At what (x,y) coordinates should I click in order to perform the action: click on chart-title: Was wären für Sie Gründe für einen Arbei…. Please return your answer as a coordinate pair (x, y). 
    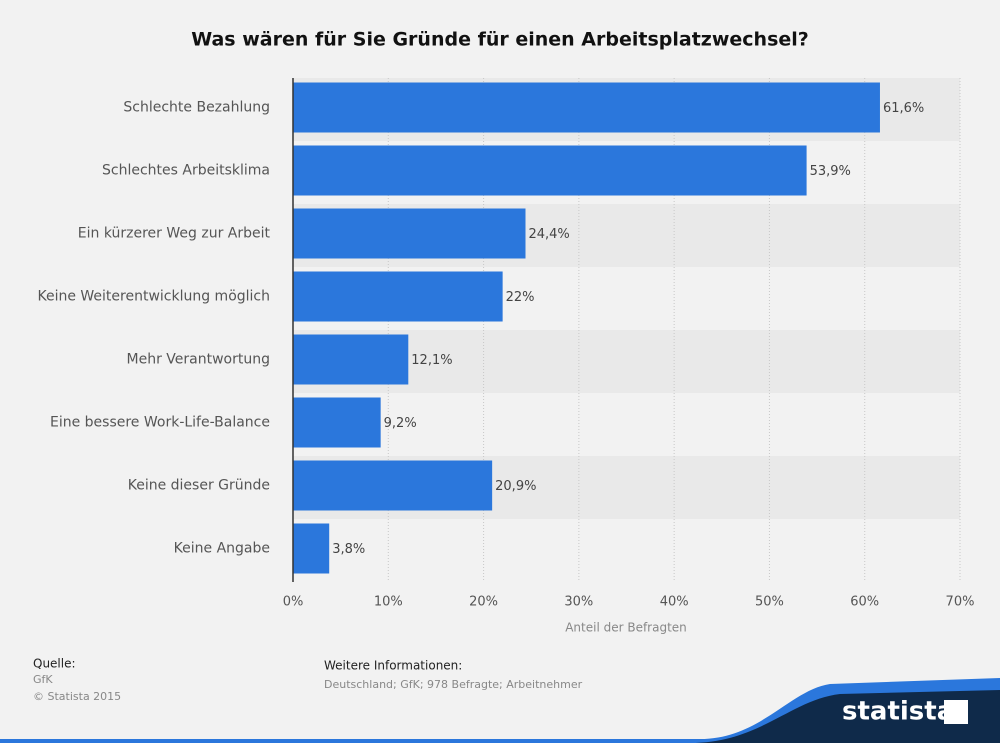
    Looking at the image, I should click on (500, 40).